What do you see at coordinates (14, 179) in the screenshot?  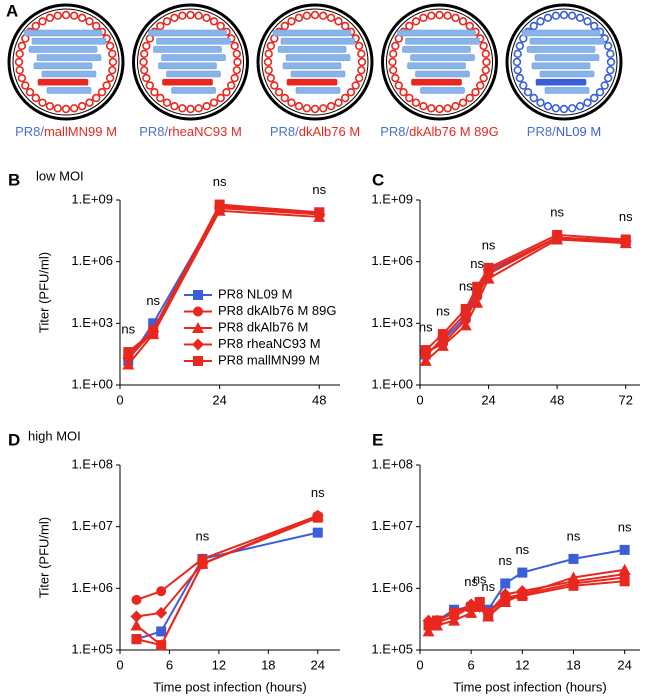 I see `panel-letter: B` at bounding box center [14, 179].